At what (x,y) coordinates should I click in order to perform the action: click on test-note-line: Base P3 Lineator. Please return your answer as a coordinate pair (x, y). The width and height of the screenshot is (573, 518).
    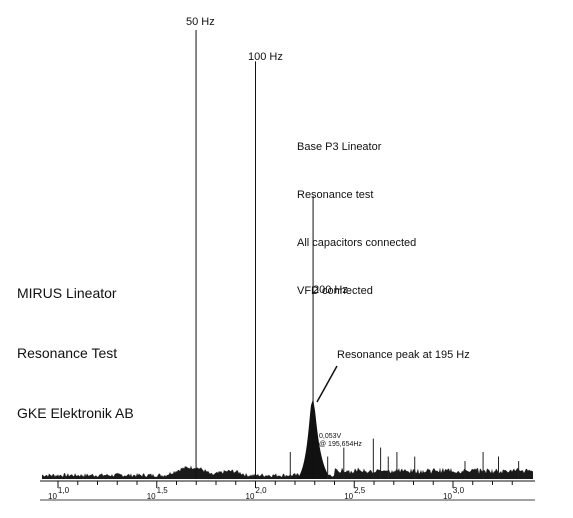
    Looking at the image, I should click on (339, 147).